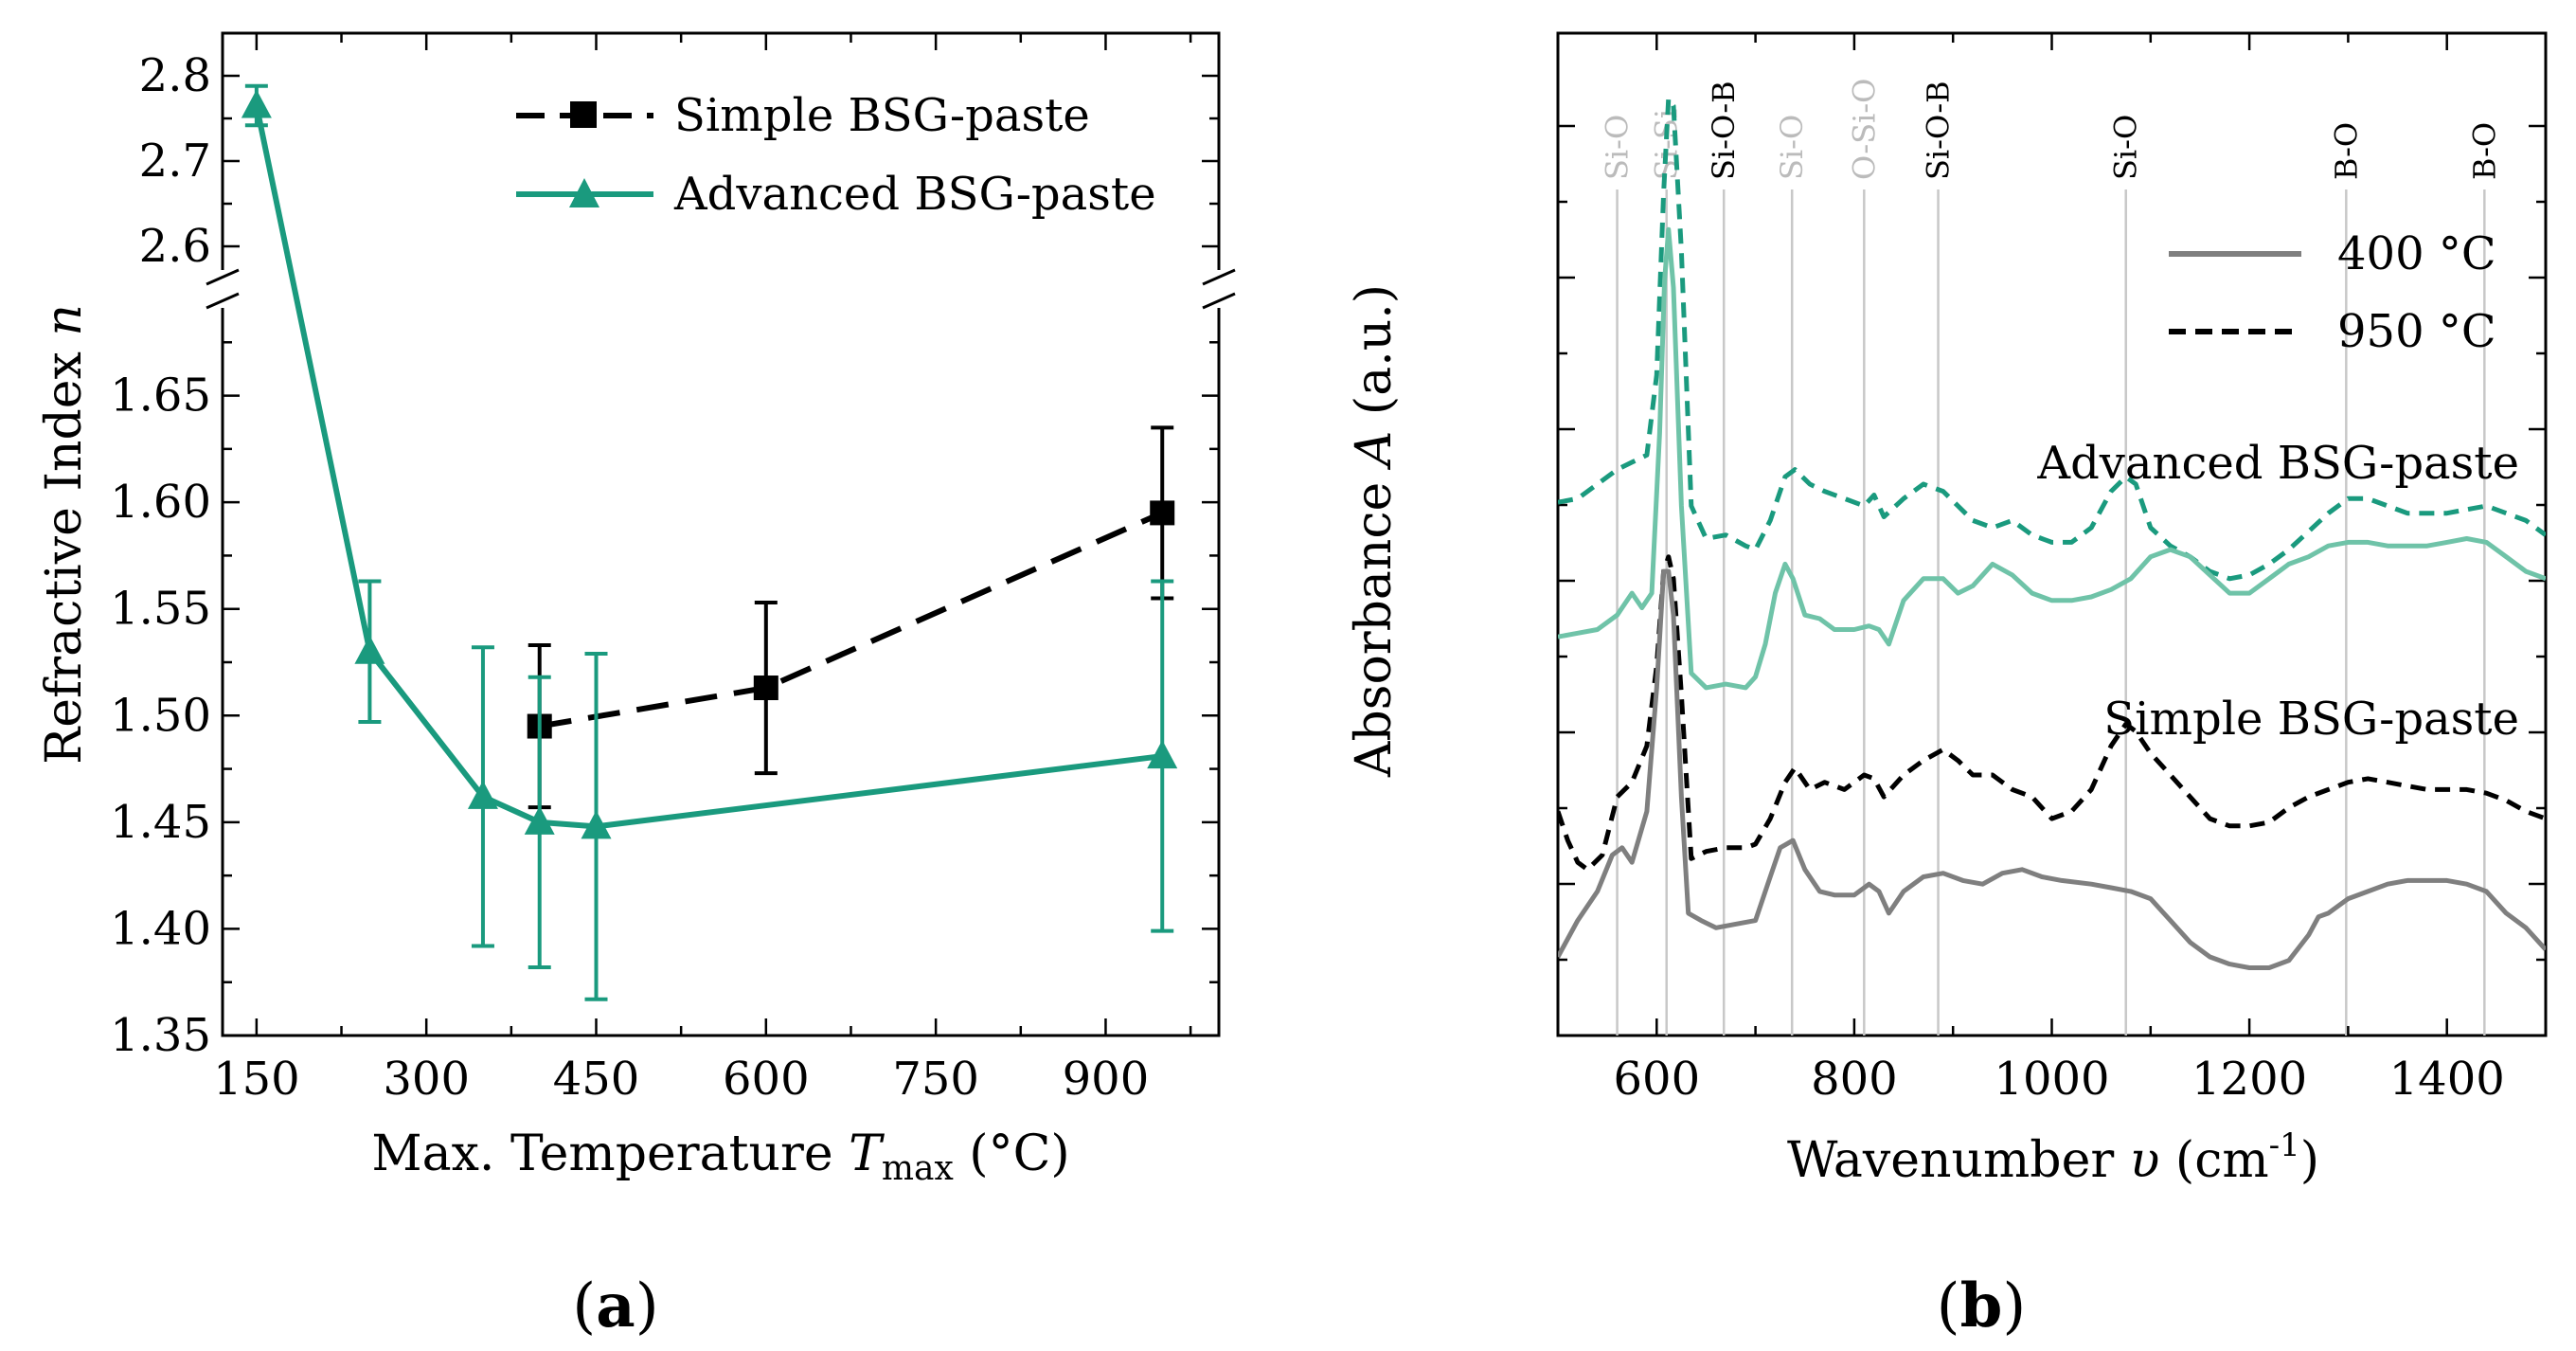 This screenshot has height=1351, width=2576. I want to click on panel-a-y-axis-label: Refractive Index n, so click(64, 534).